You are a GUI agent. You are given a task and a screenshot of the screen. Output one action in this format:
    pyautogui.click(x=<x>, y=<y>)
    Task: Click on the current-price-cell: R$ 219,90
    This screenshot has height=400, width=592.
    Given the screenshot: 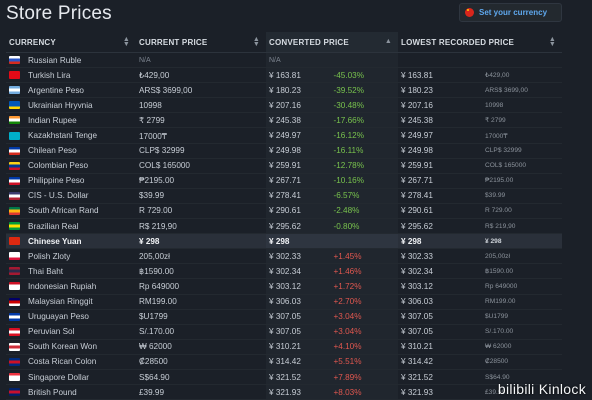 What is the action you would take?
    pyautogui.click(x=201, y=226)
    